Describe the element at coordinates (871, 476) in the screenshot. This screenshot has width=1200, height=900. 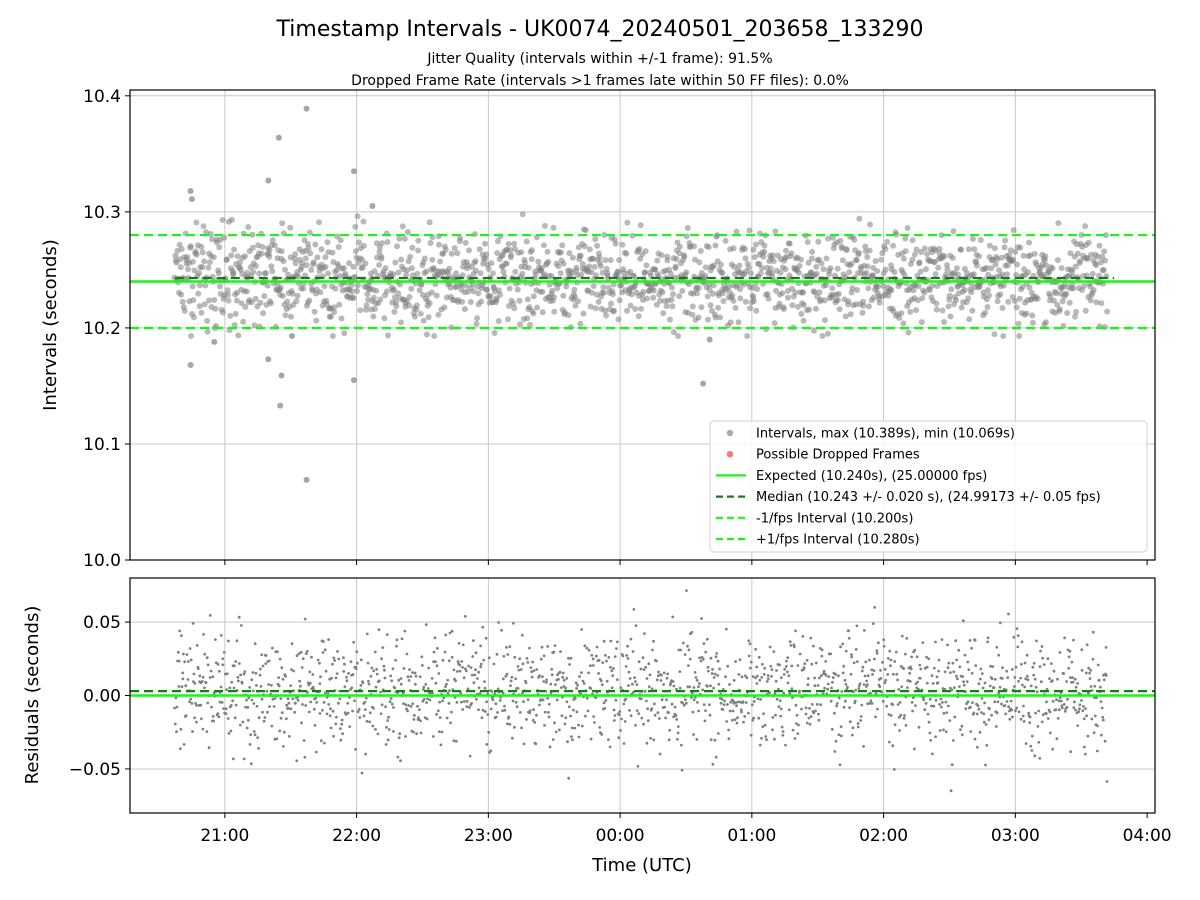
I see `legend-label: Expected (10.240s), (25.00000 fps)` at that location.